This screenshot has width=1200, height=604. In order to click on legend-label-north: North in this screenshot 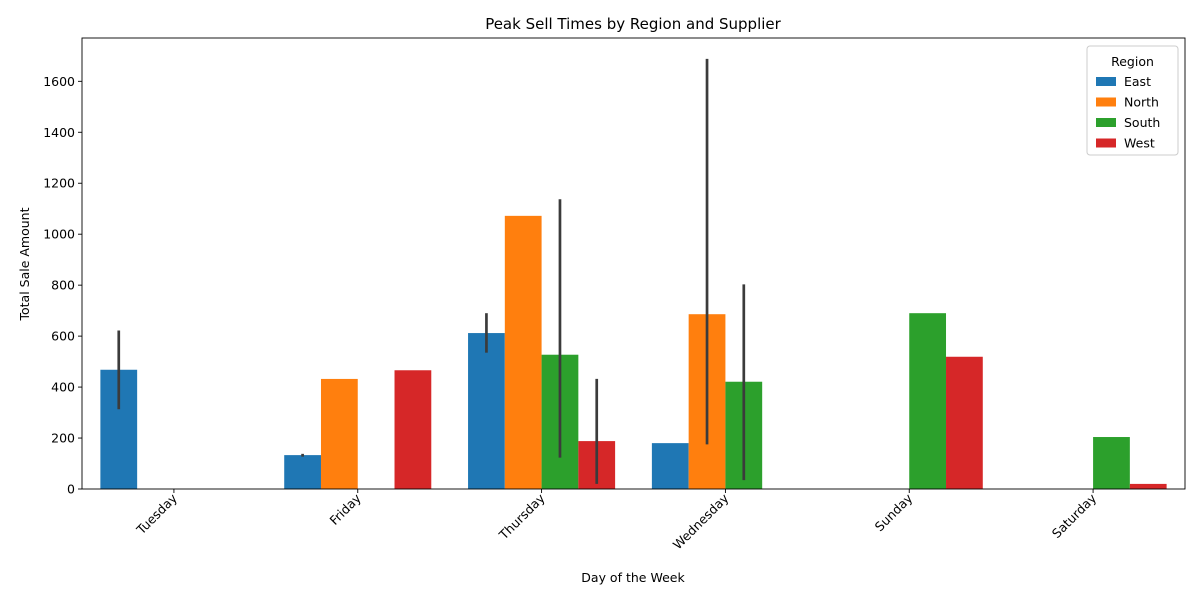, I will do `click(1141, 102)`.